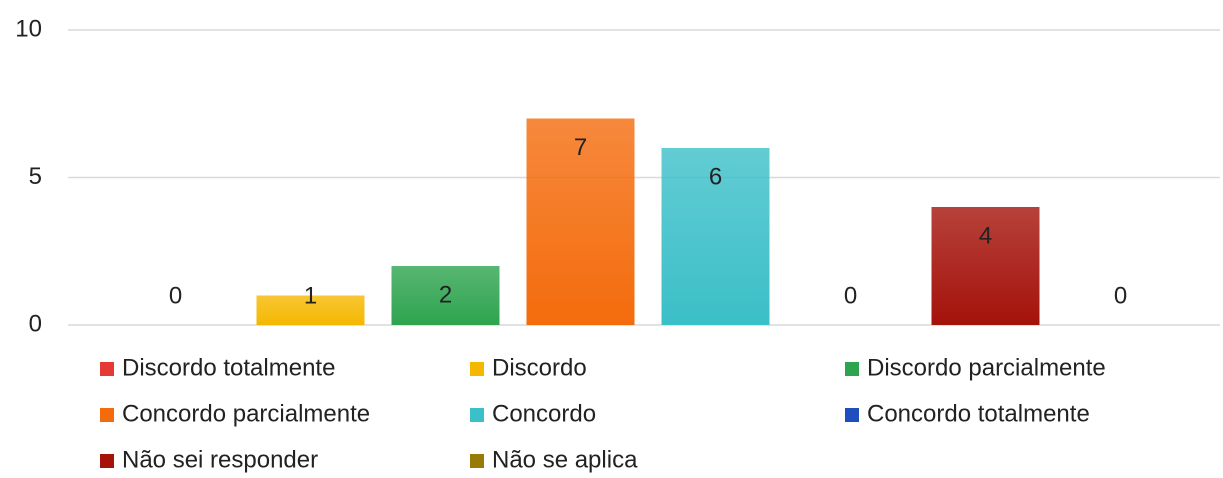 The image size is (1223, 478). I want to click on data-label: 2, so click(445, 294).